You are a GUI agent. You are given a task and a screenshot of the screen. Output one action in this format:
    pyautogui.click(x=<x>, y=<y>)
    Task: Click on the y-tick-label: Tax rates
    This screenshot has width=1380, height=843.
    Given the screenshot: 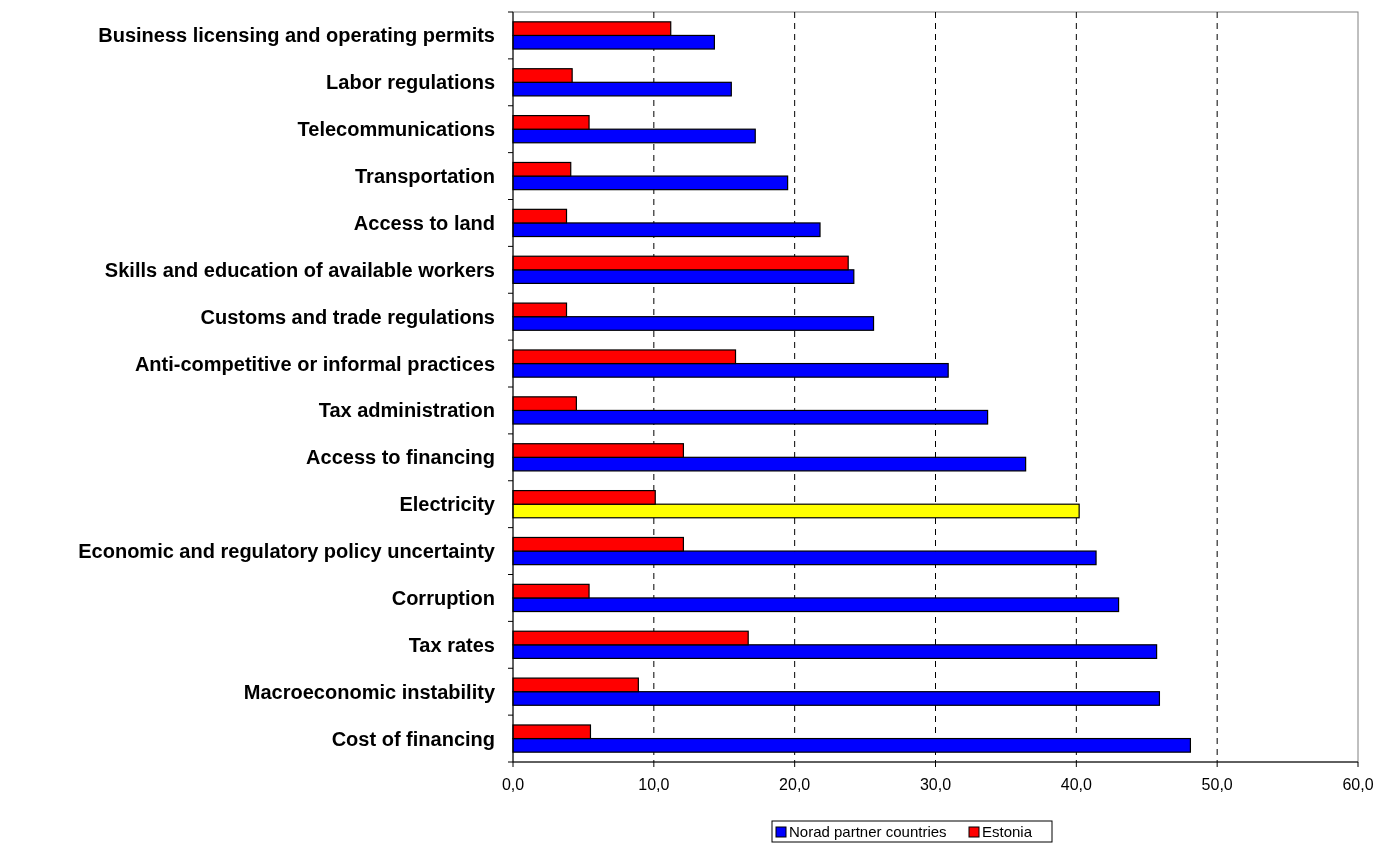 What is the action you would take?
    pyautogui.click(x=451, y=644)
    